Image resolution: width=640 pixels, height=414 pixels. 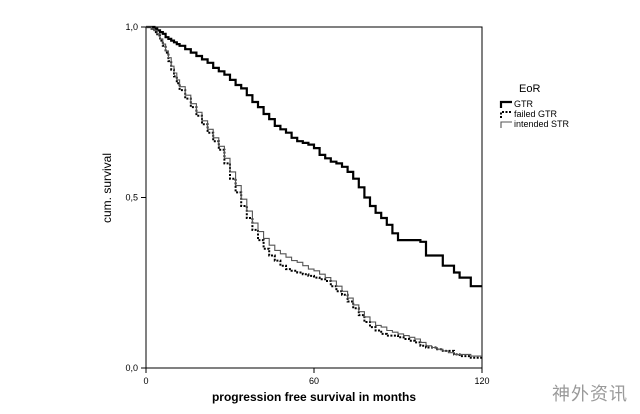 What do you see at coordinates (590, 394) in the screenshot?
I see `watermark-logo: 神外资讯` at bounding box center [590, 394].